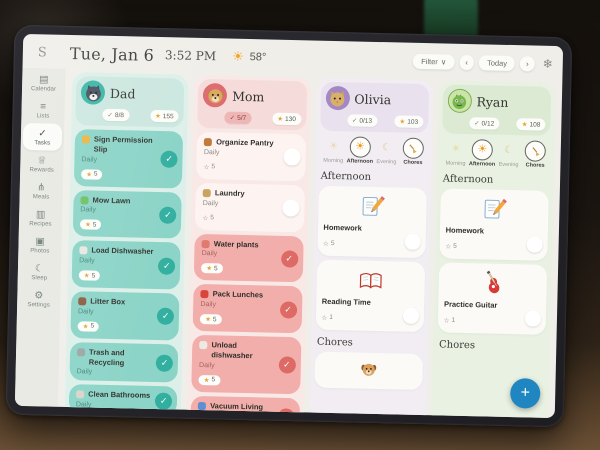 This screenshot has height=450, width=600. Describe the element at coordinates (368, 370) in the screenshot. I see `routine-card` at that location.